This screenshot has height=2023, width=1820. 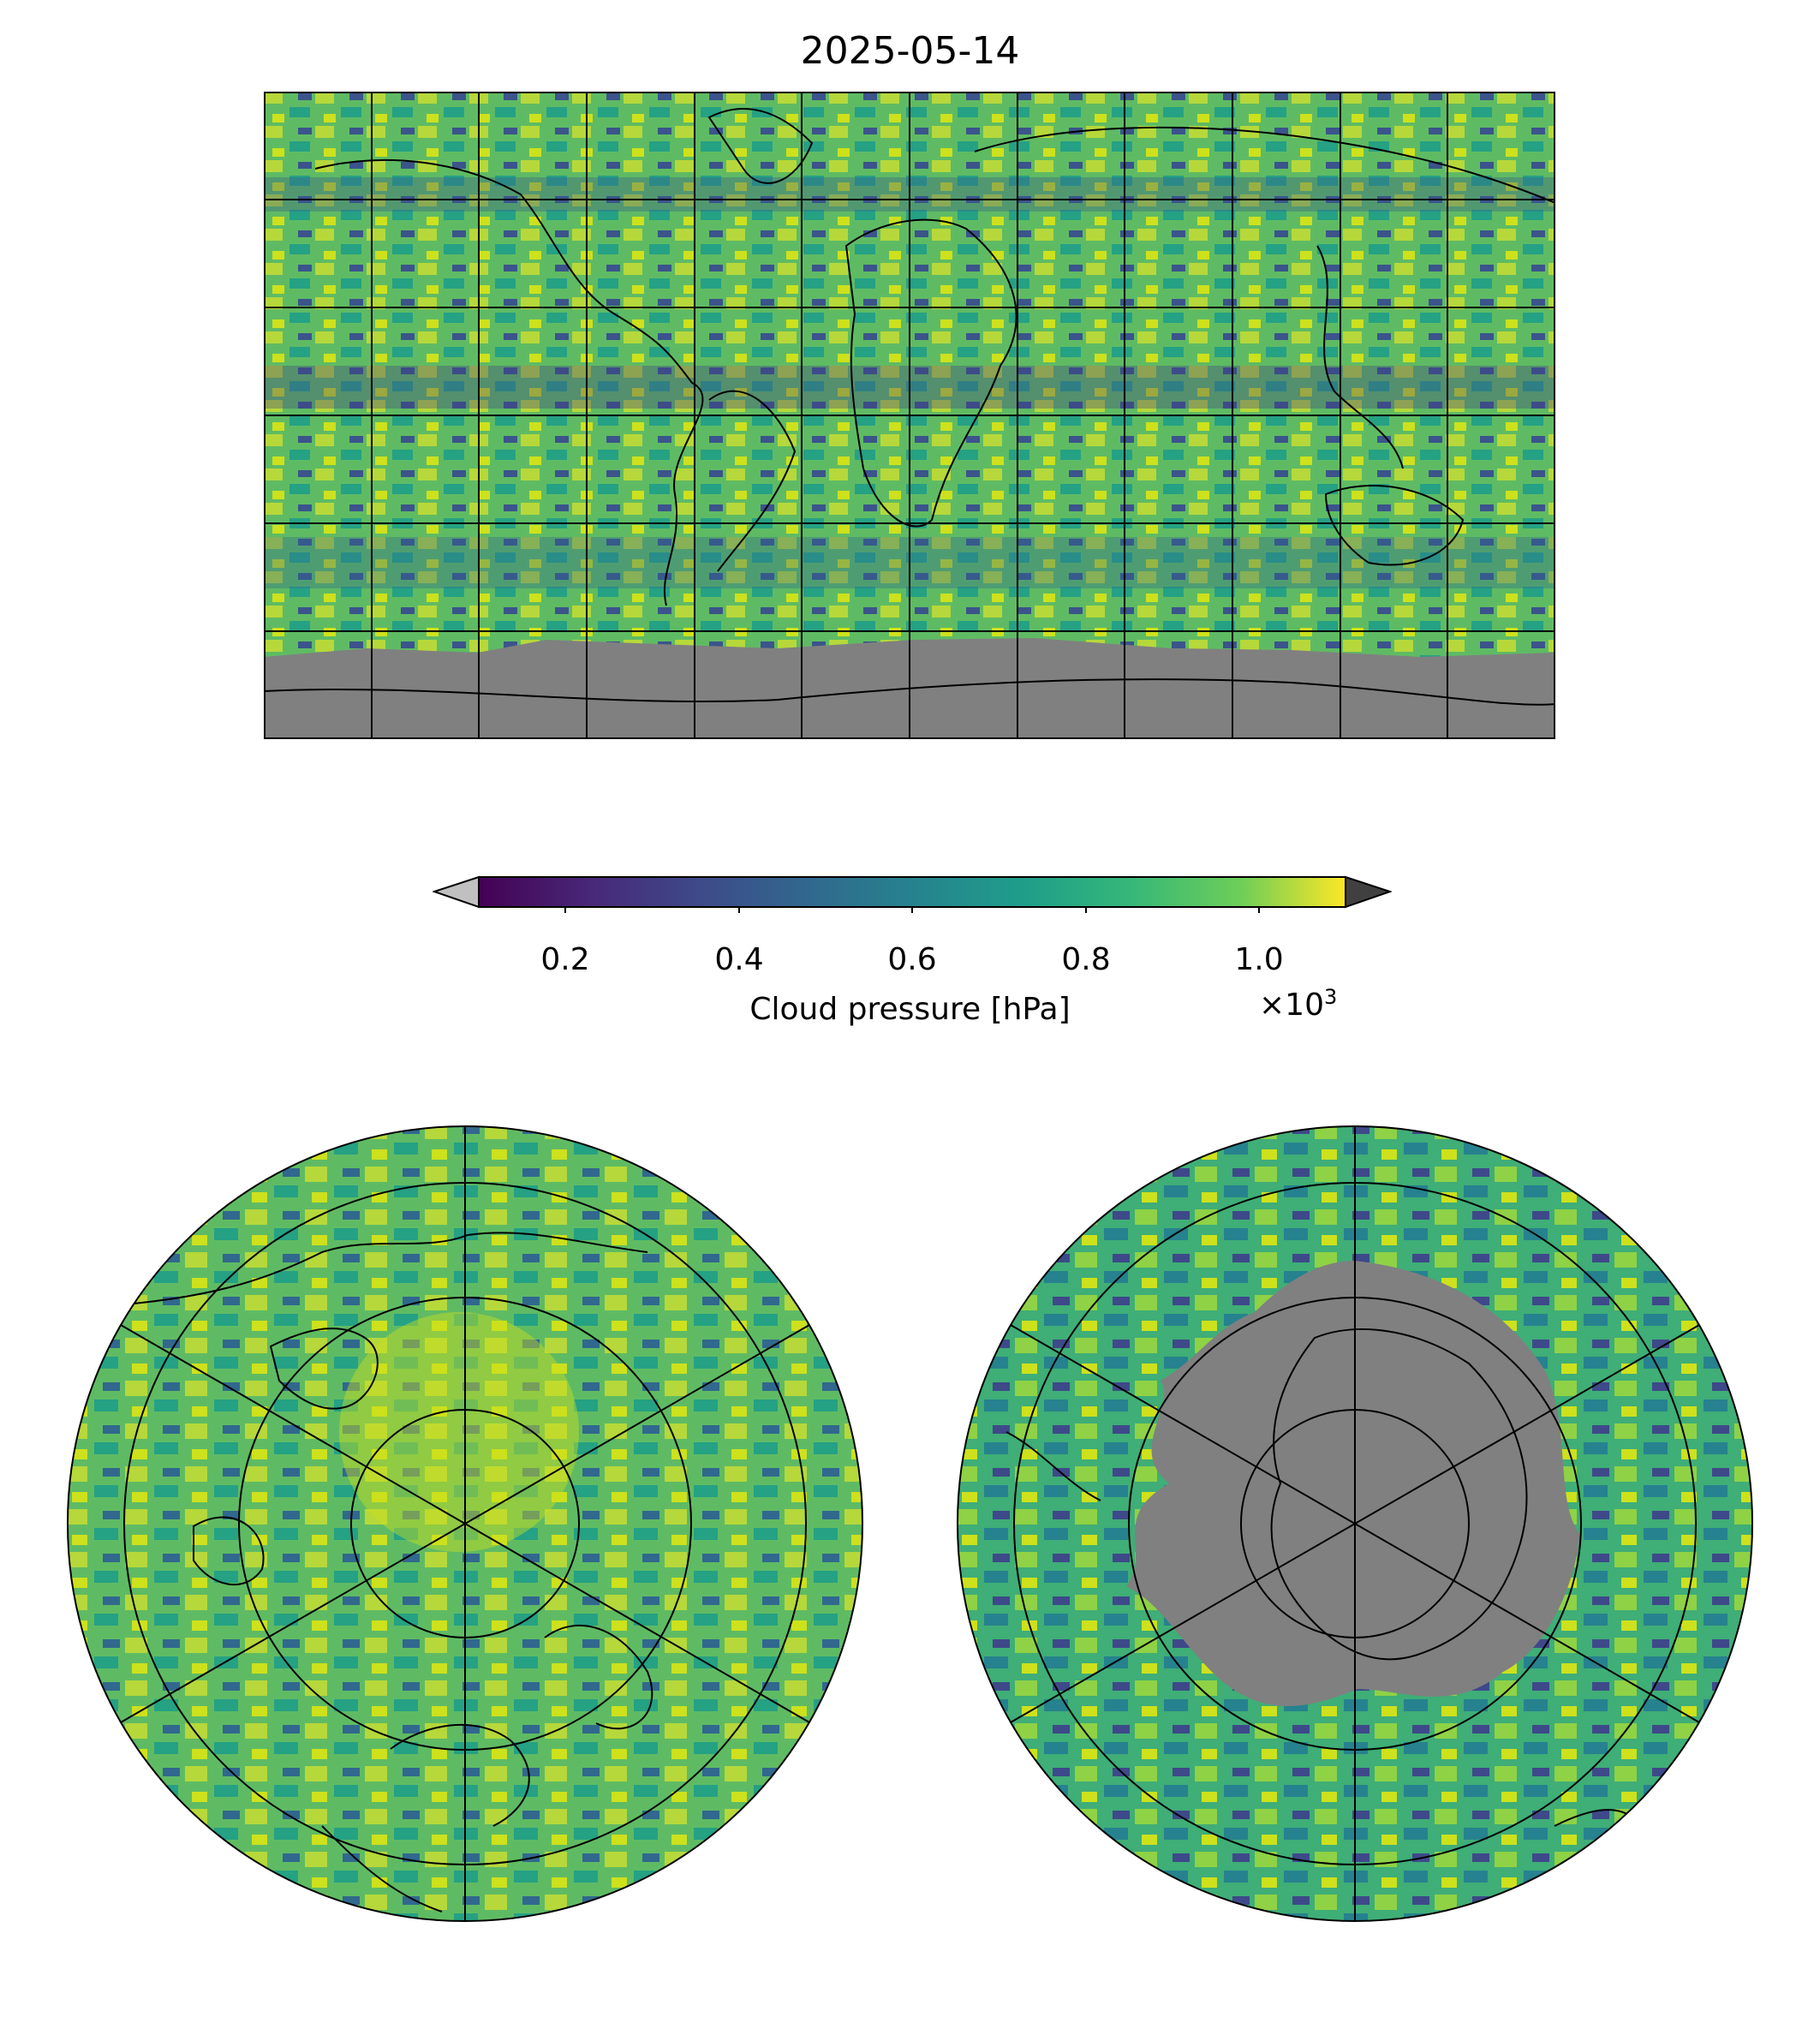 I want to click on colorbar-tick-label: 1.0, so click(x=1259, y=960).